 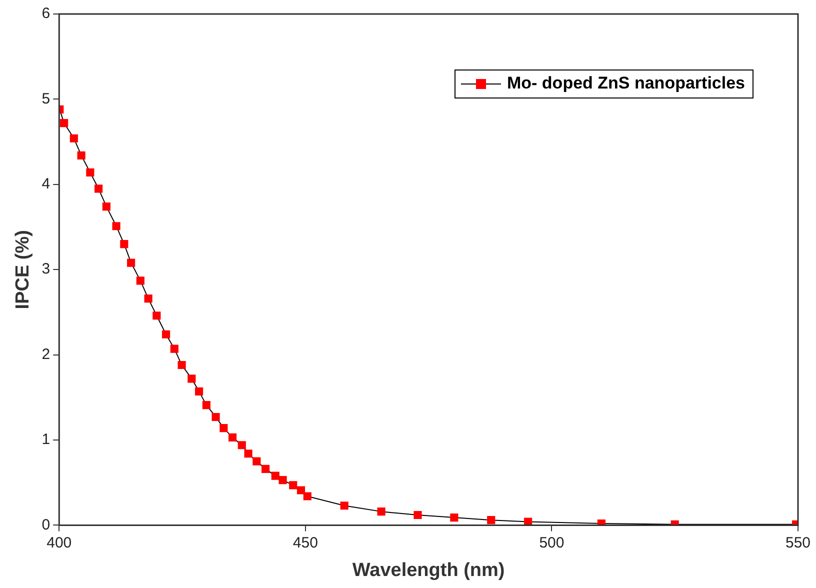 I want to click on y-tick-label: 5, so click(x=46, y=99).